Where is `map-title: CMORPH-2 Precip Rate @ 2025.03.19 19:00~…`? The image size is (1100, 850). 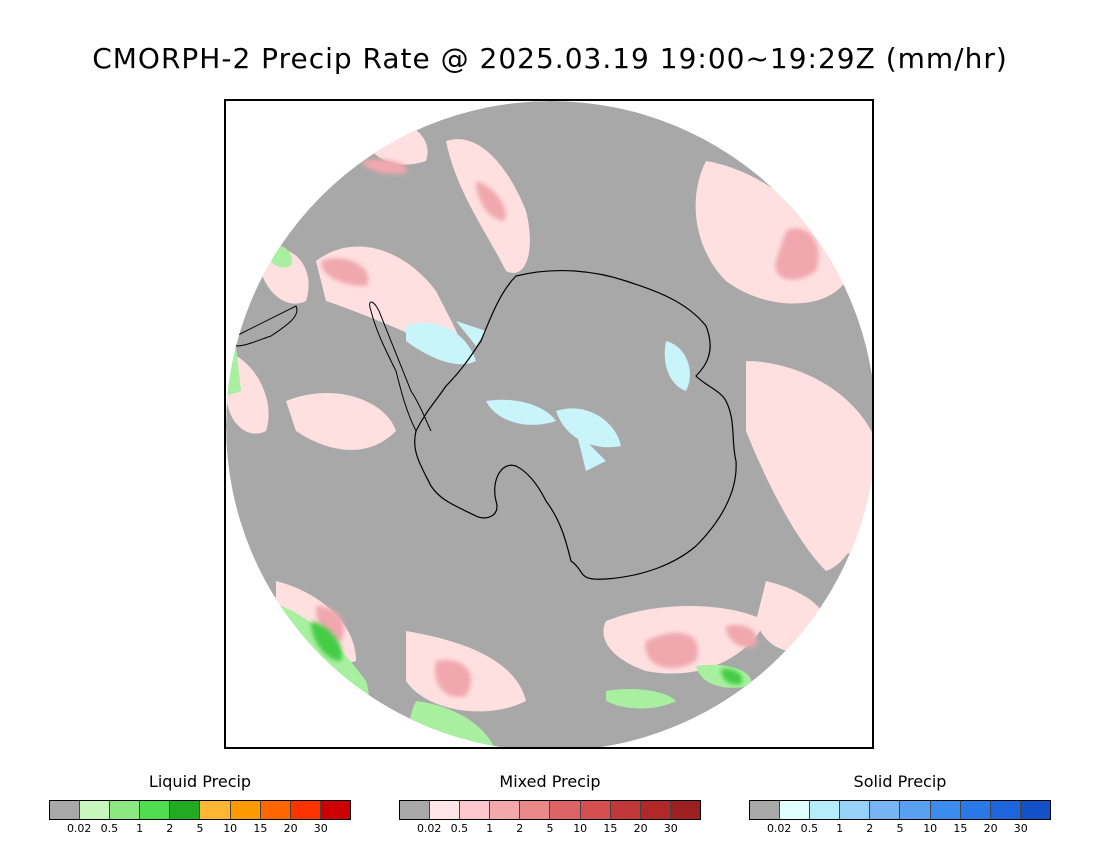
map-title: CMORPH-2 Precip Rate @ 2025.03.19 19:00~… is located at coordinates (550, 58).